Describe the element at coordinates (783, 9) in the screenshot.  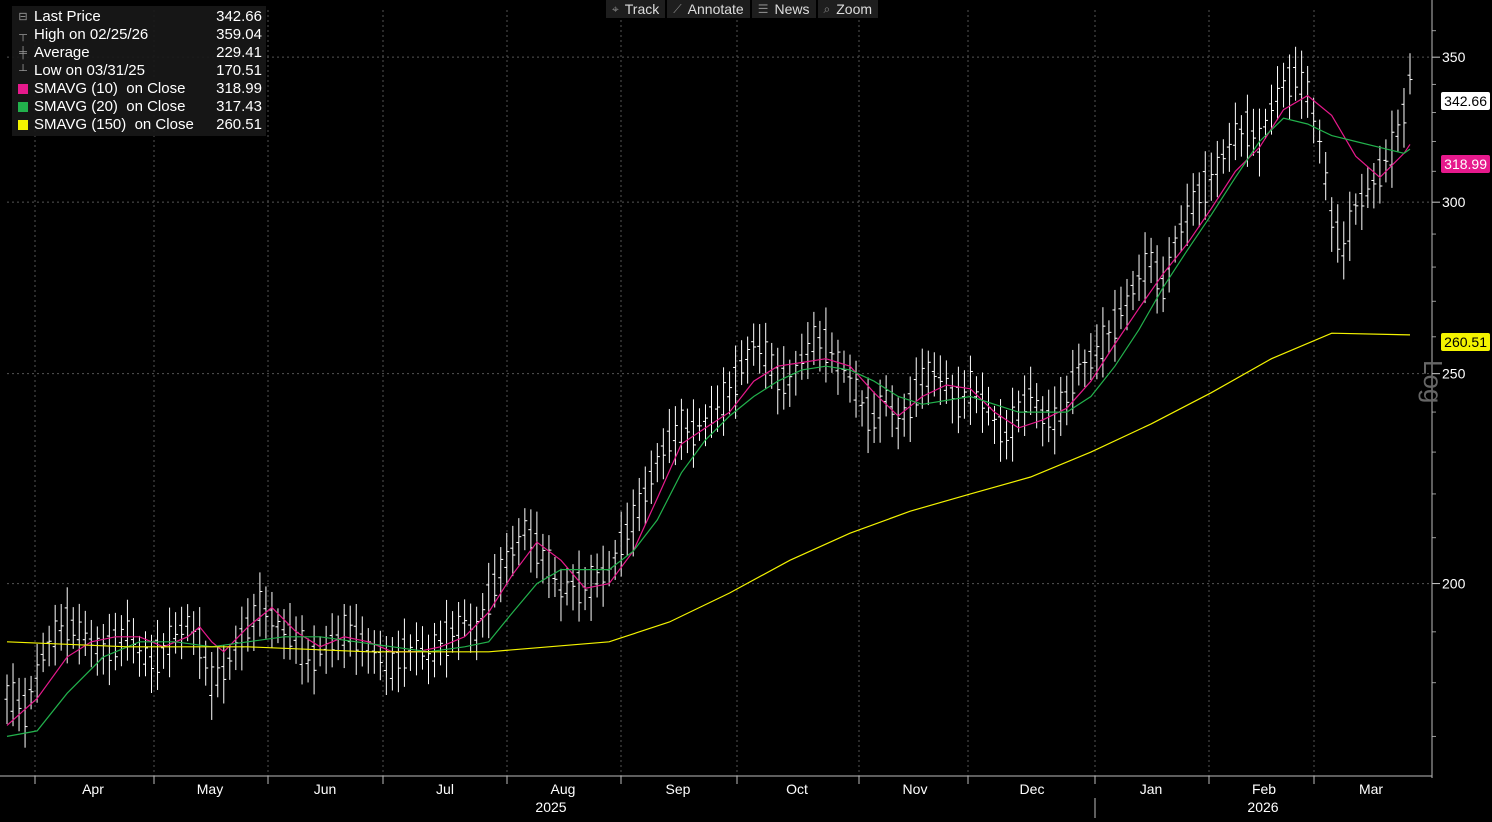
I see `news-button: ☰ News` at that location.